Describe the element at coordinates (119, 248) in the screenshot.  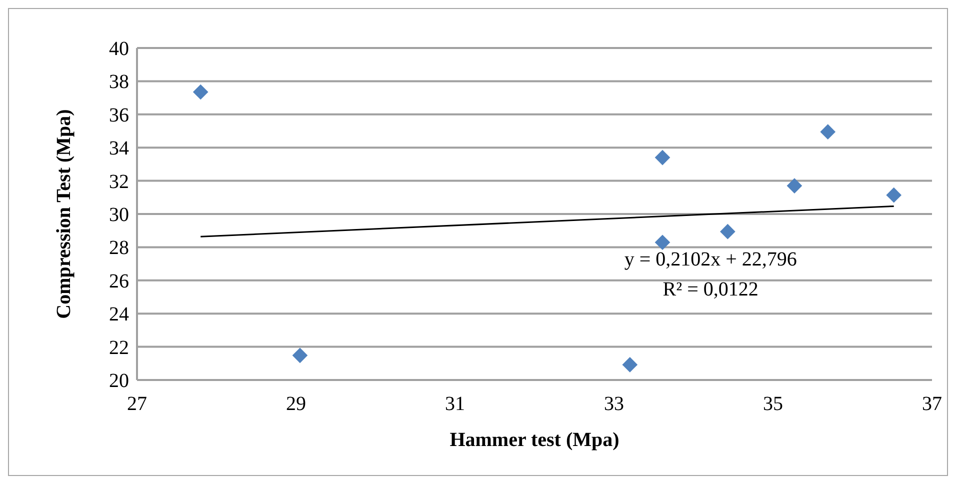
I see `y-tick-label: 28` at that location.